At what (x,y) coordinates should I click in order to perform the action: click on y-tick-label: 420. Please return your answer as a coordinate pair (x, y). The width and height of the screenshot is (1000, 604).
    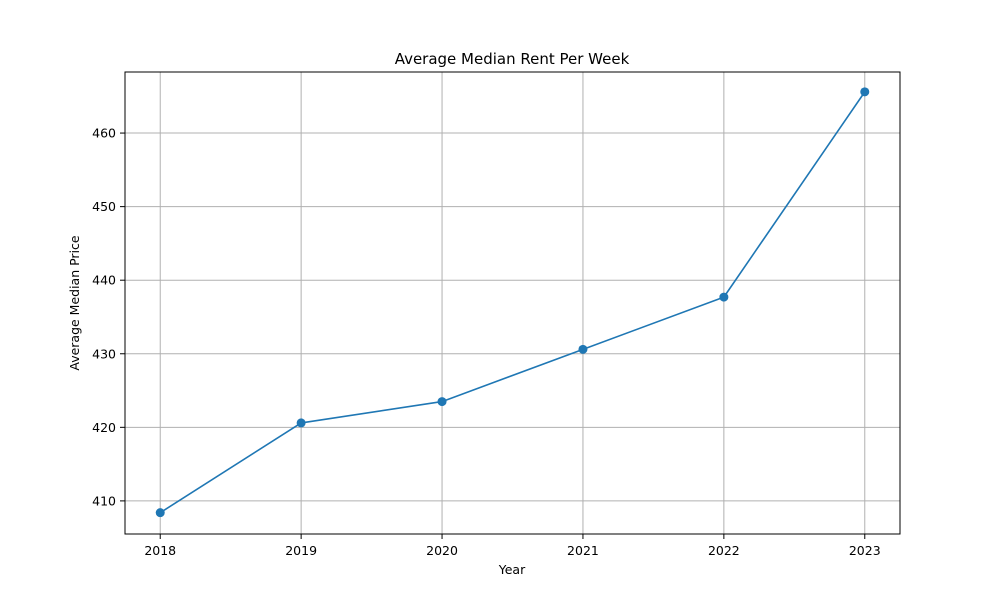
    Looking at the image, I should click on (104, 427).